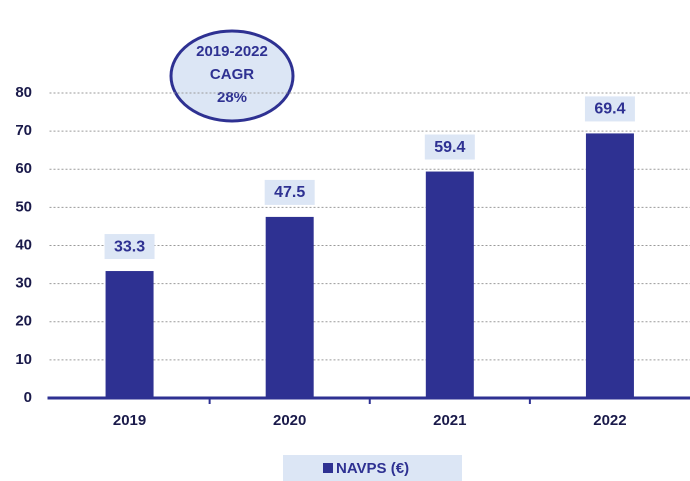 This screenshot has width=690, height=481. I want to click on x-tick-label: 2021, so click(449, 420).